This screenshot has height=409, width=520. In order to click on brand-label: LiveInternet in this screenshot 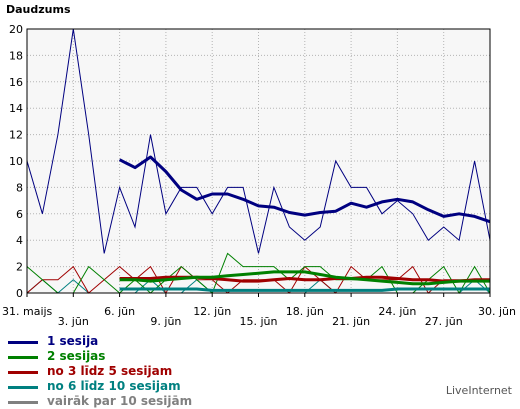, I will do `click(478, 390)`.